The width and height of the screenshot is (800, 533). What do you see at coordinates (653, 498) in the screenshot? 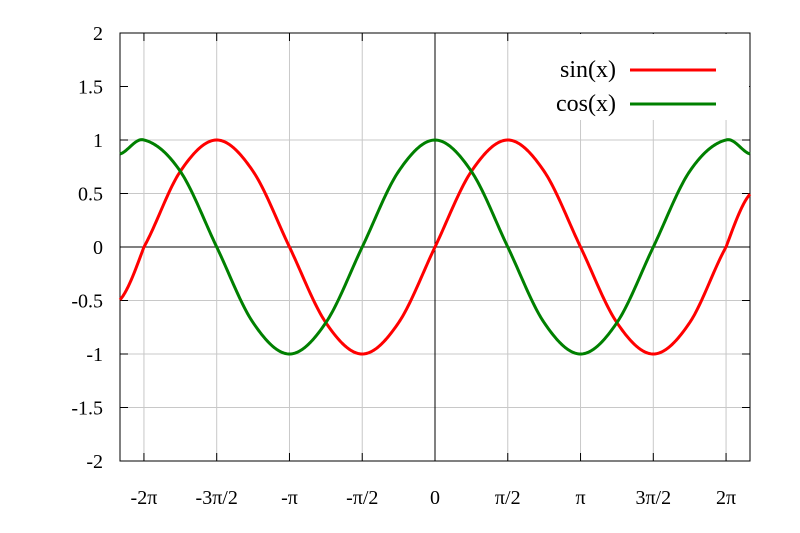
I see `x-tick-label: 3π/2` at bounding box center [653, 498].